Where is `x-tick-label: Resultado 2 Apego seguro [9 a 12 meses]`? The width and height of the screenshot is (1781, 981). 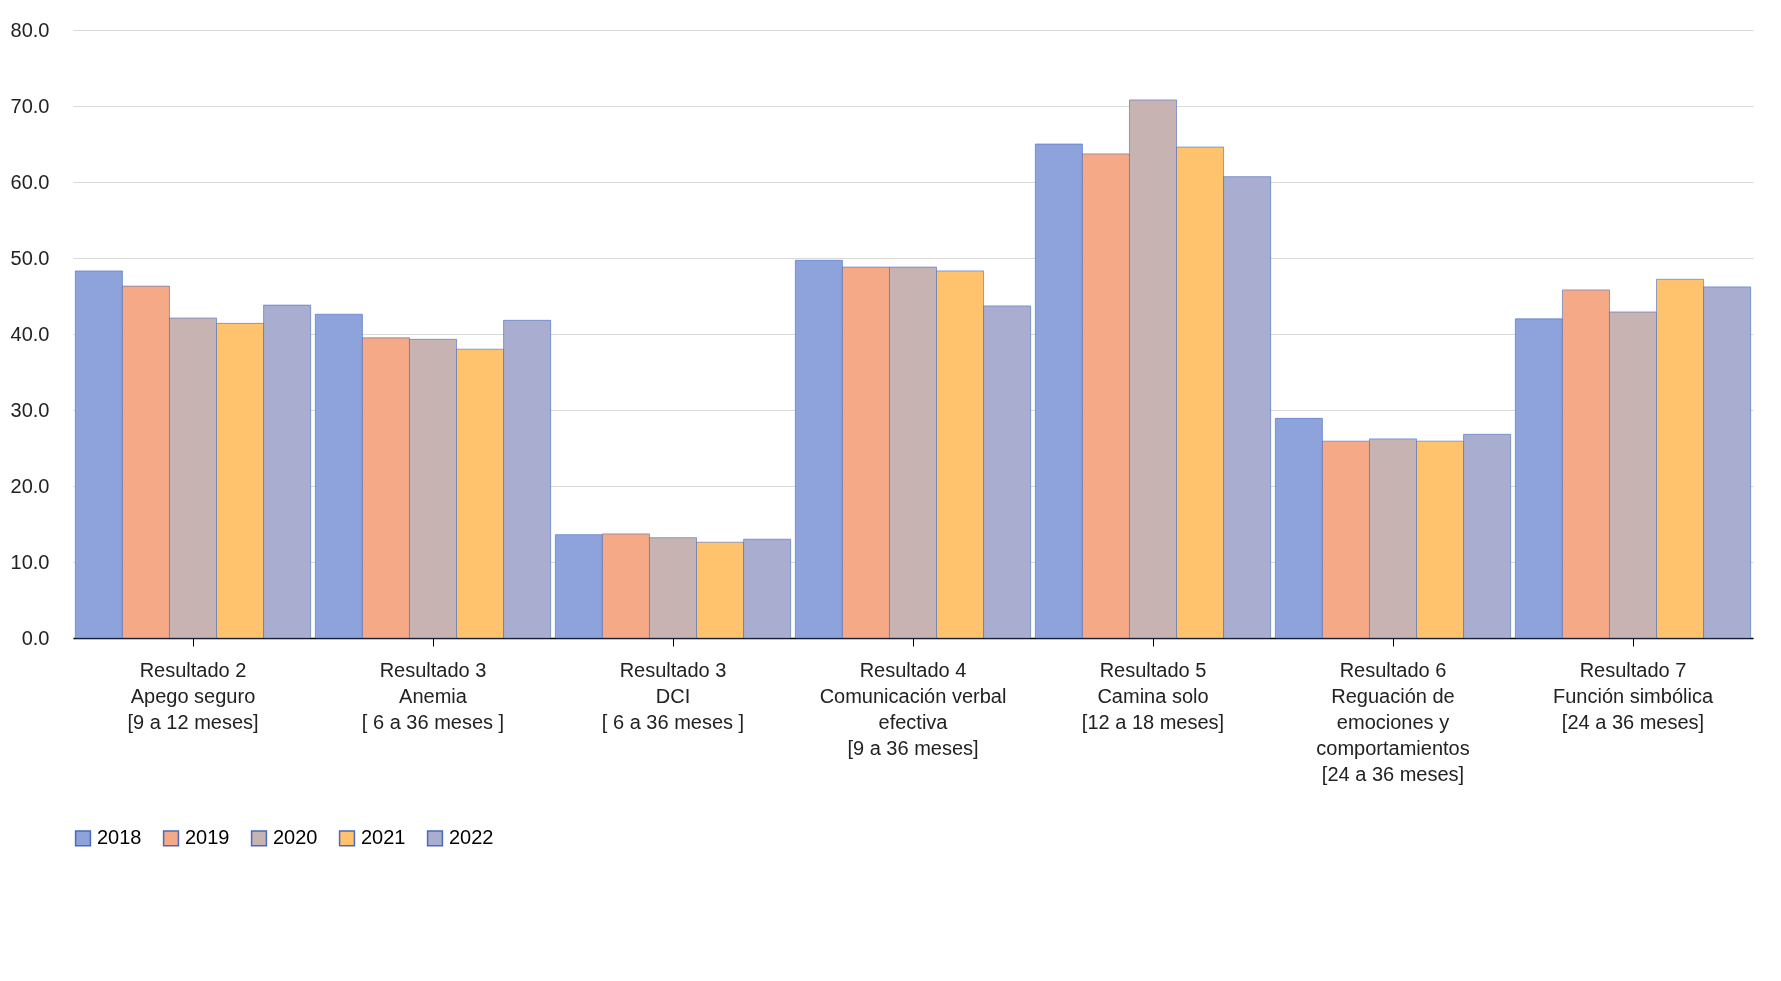
x-tick-label: Resultado 2 Apego seguro [9 a 12 meses] is located at coordinates (193, 695).